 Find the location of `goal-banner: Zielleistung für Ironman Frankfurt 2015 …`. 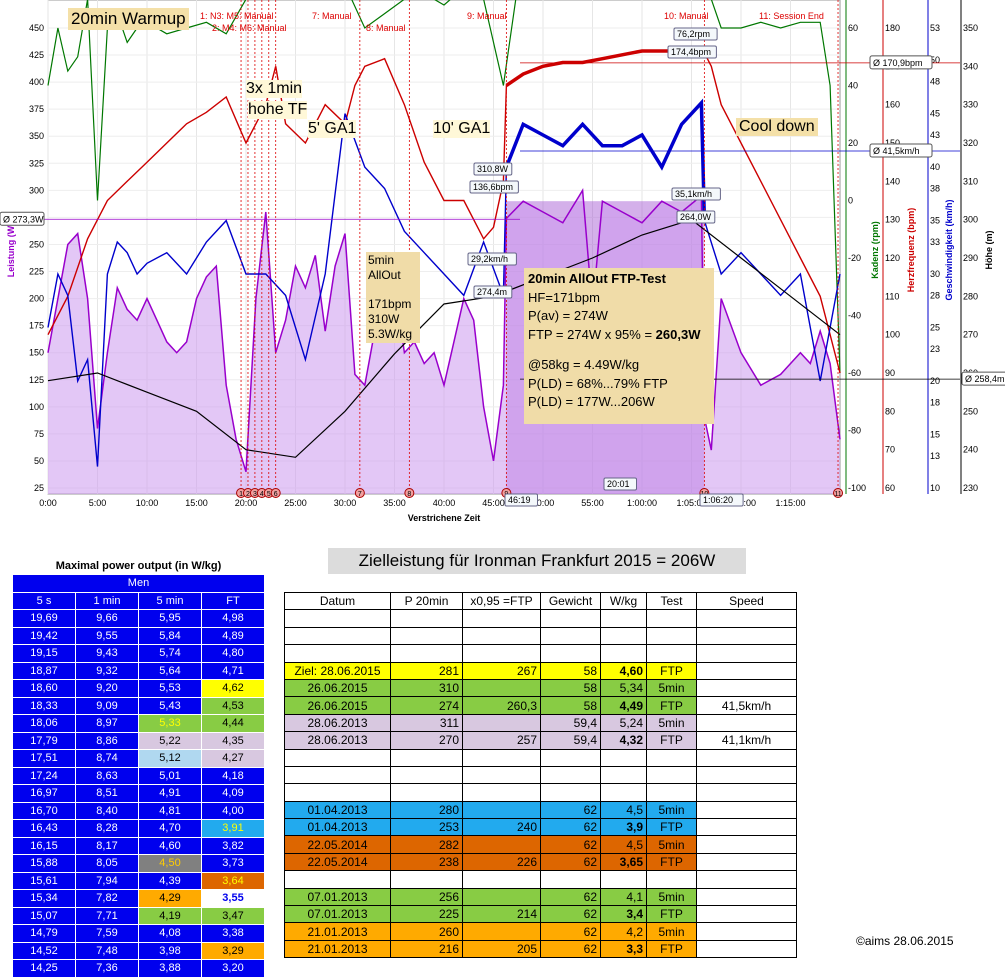

goal-banner: Zielleistung für Ironman Frankfurt 2015 … is located at coordinates (537, 561).